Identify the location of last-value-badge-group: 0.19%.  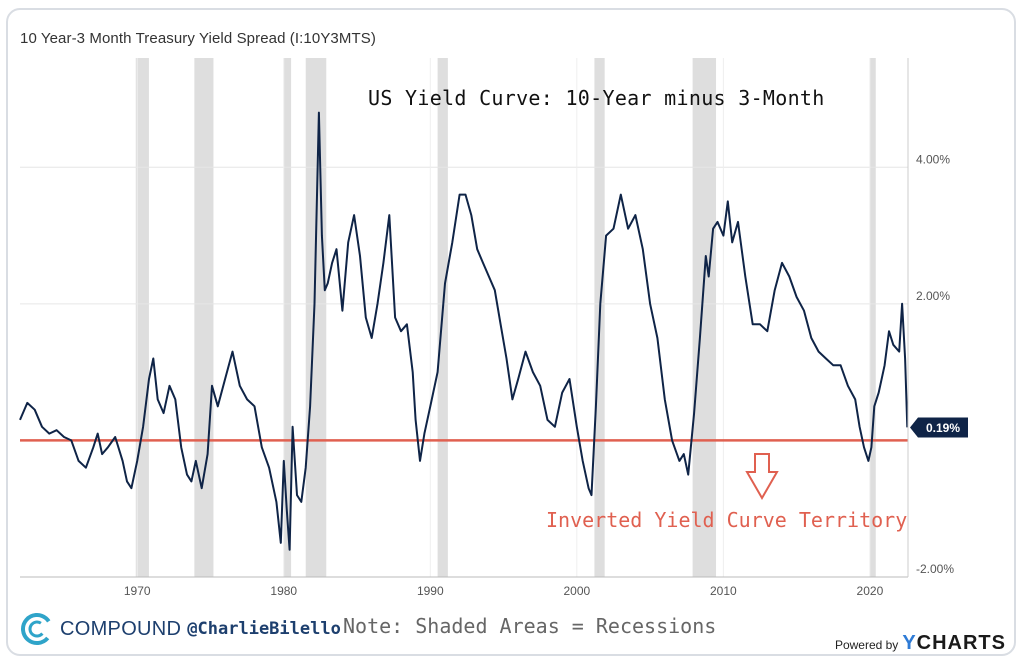
(939, 427).